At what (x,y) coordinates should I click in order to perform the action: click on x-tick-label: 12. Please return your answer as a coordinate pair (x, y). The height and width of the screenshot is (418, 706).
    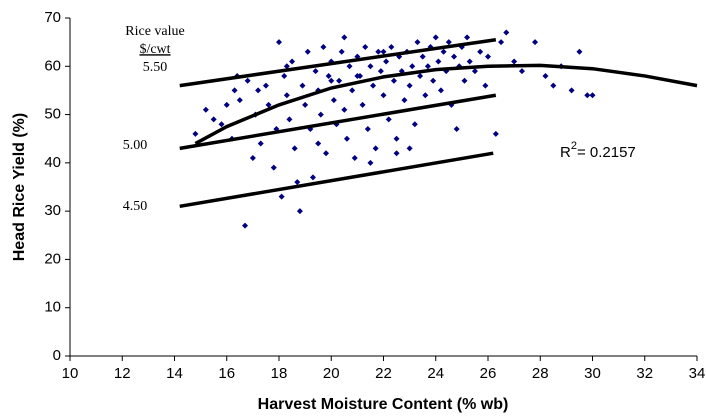
    Looking at the image, I should click on (122, 373).